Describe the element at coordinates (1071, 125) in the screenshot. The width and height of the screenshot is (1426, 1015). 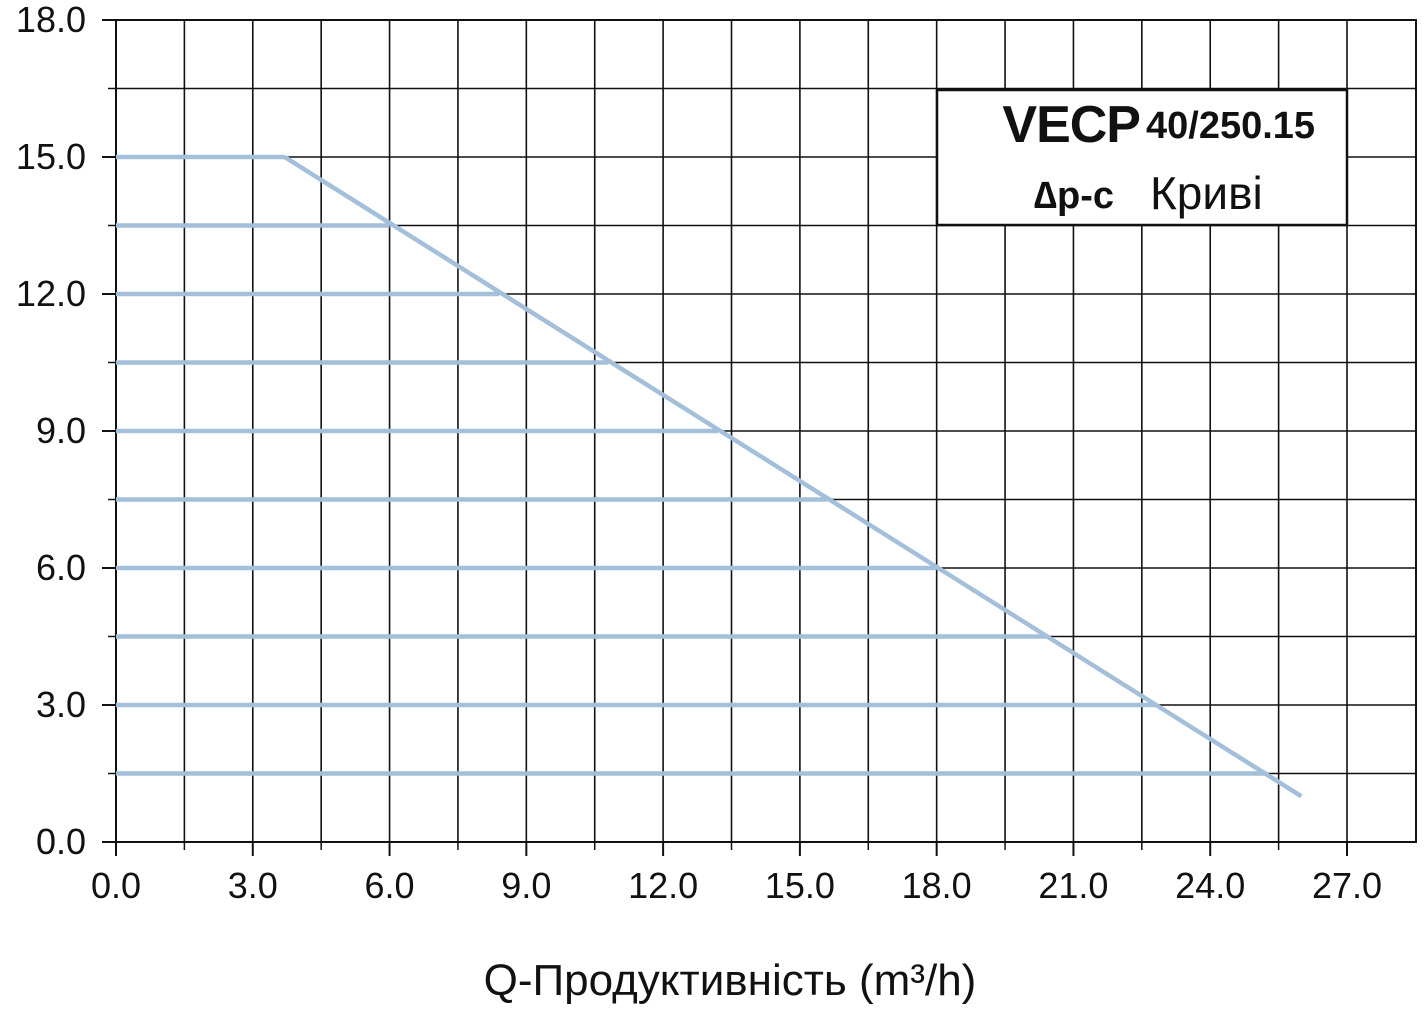
I see `legend-brand: VECP` at that location.